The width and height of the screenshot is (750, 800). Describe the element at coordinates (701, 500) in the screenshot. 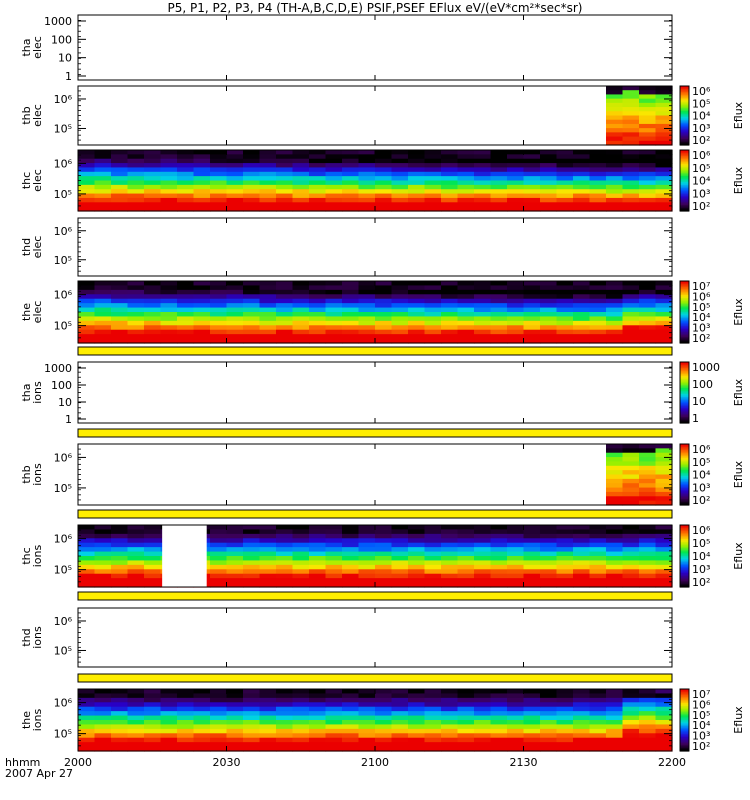

I see `colorbar-tick-label: 10²` at that location.